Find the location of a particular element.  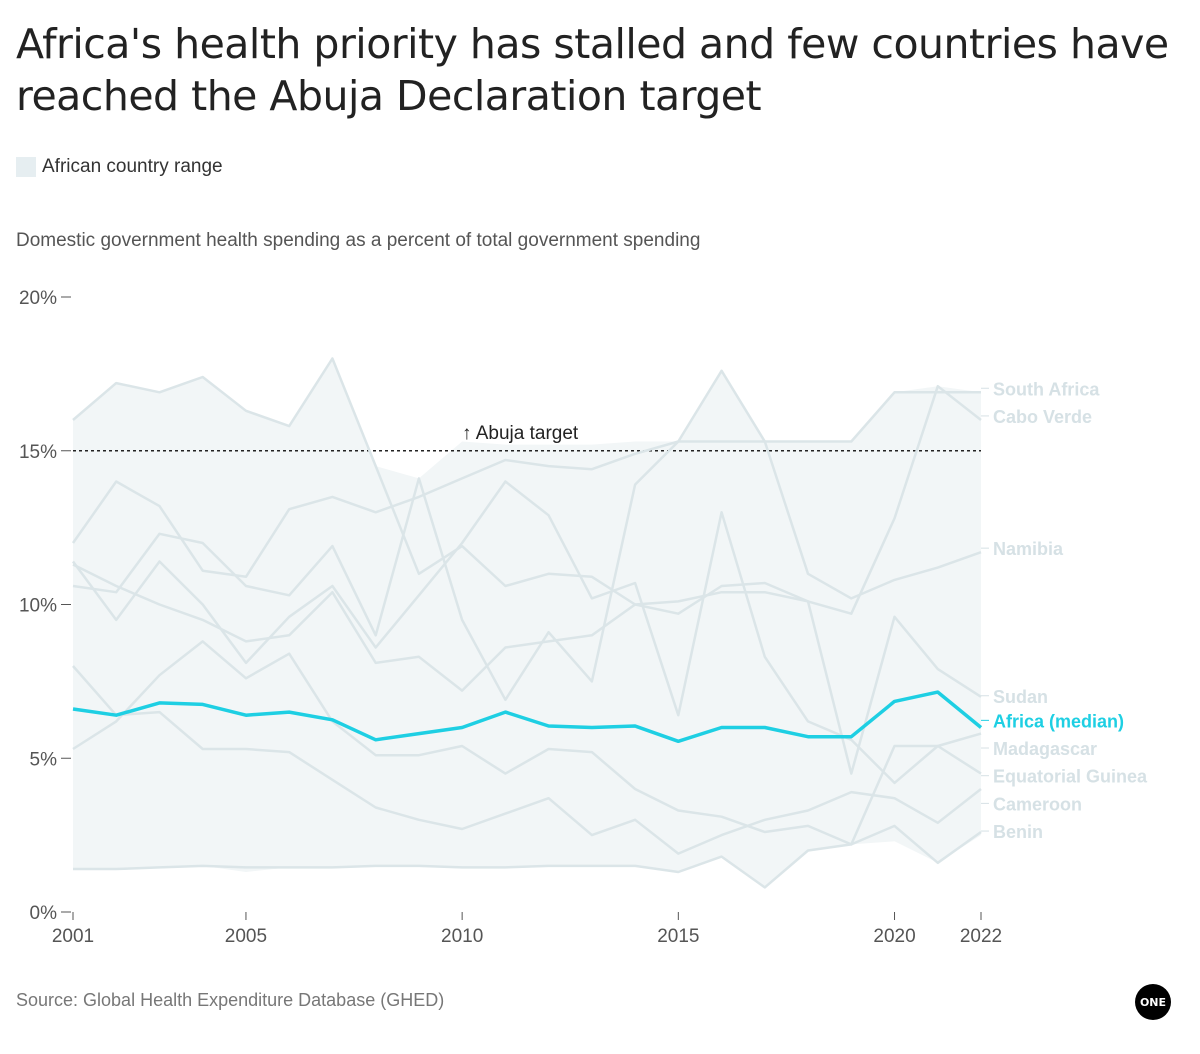

country-end-label: South Africa is located at coordinates (1046, 389).